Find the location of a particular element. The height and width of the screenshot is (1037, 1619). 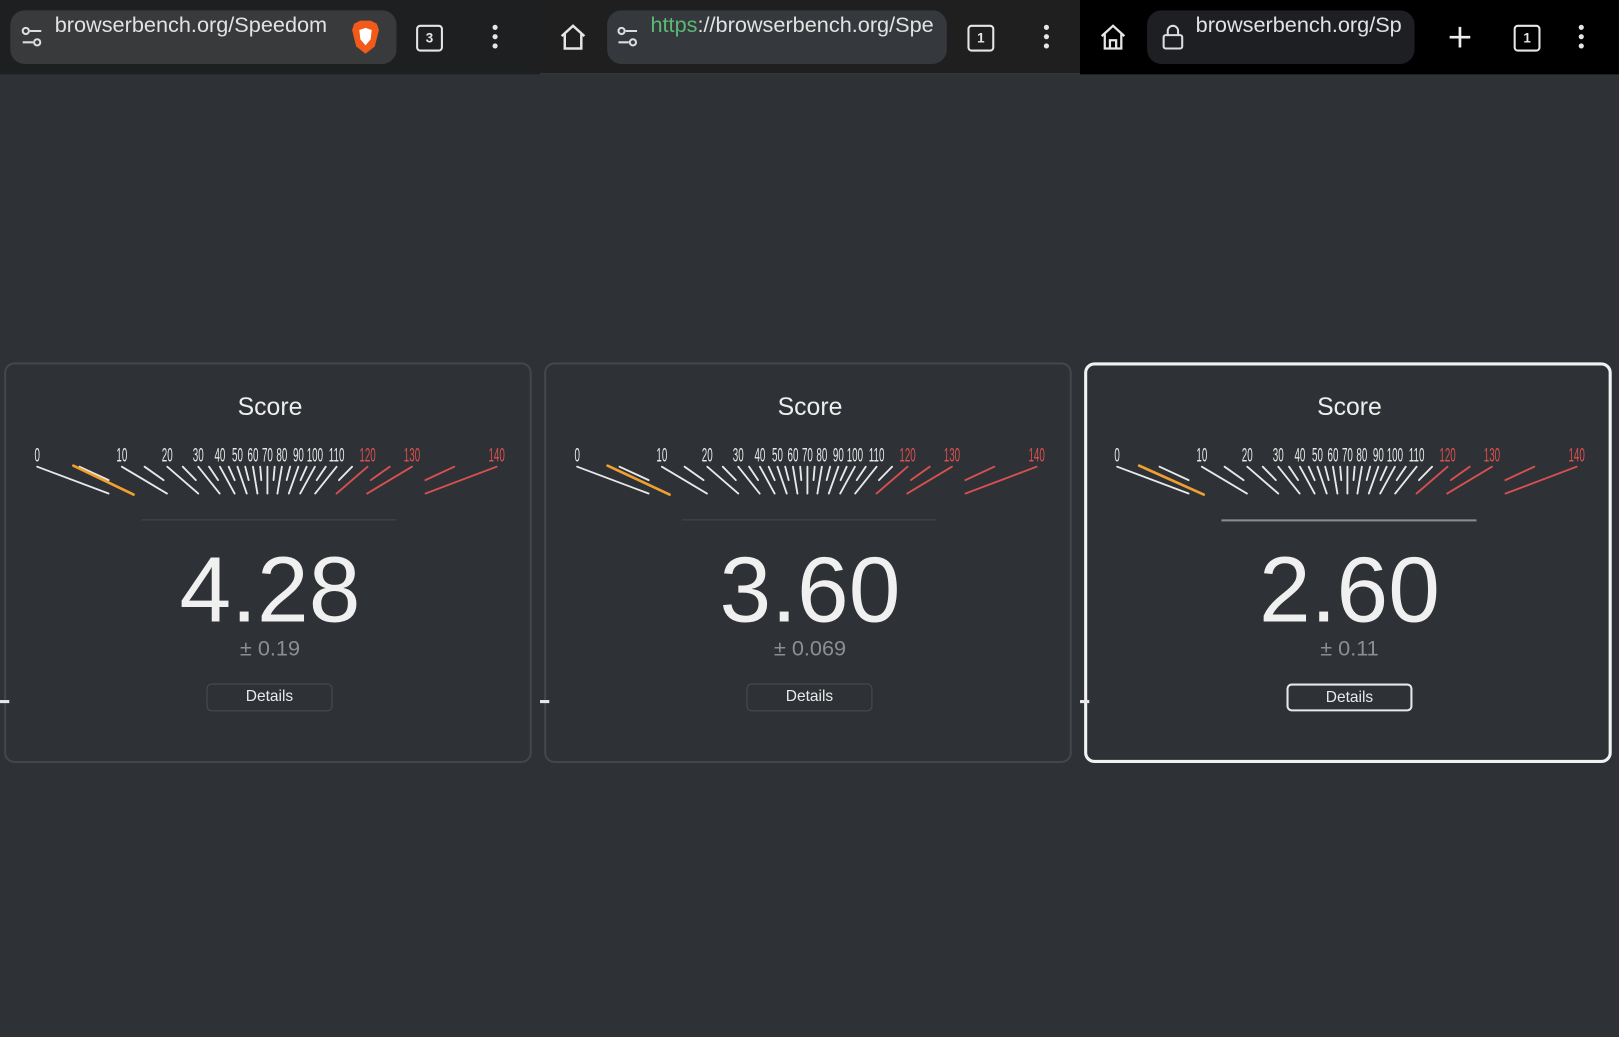

toolbar: browserbench.org/Speedom 3 is located at coordinates (270, 37).